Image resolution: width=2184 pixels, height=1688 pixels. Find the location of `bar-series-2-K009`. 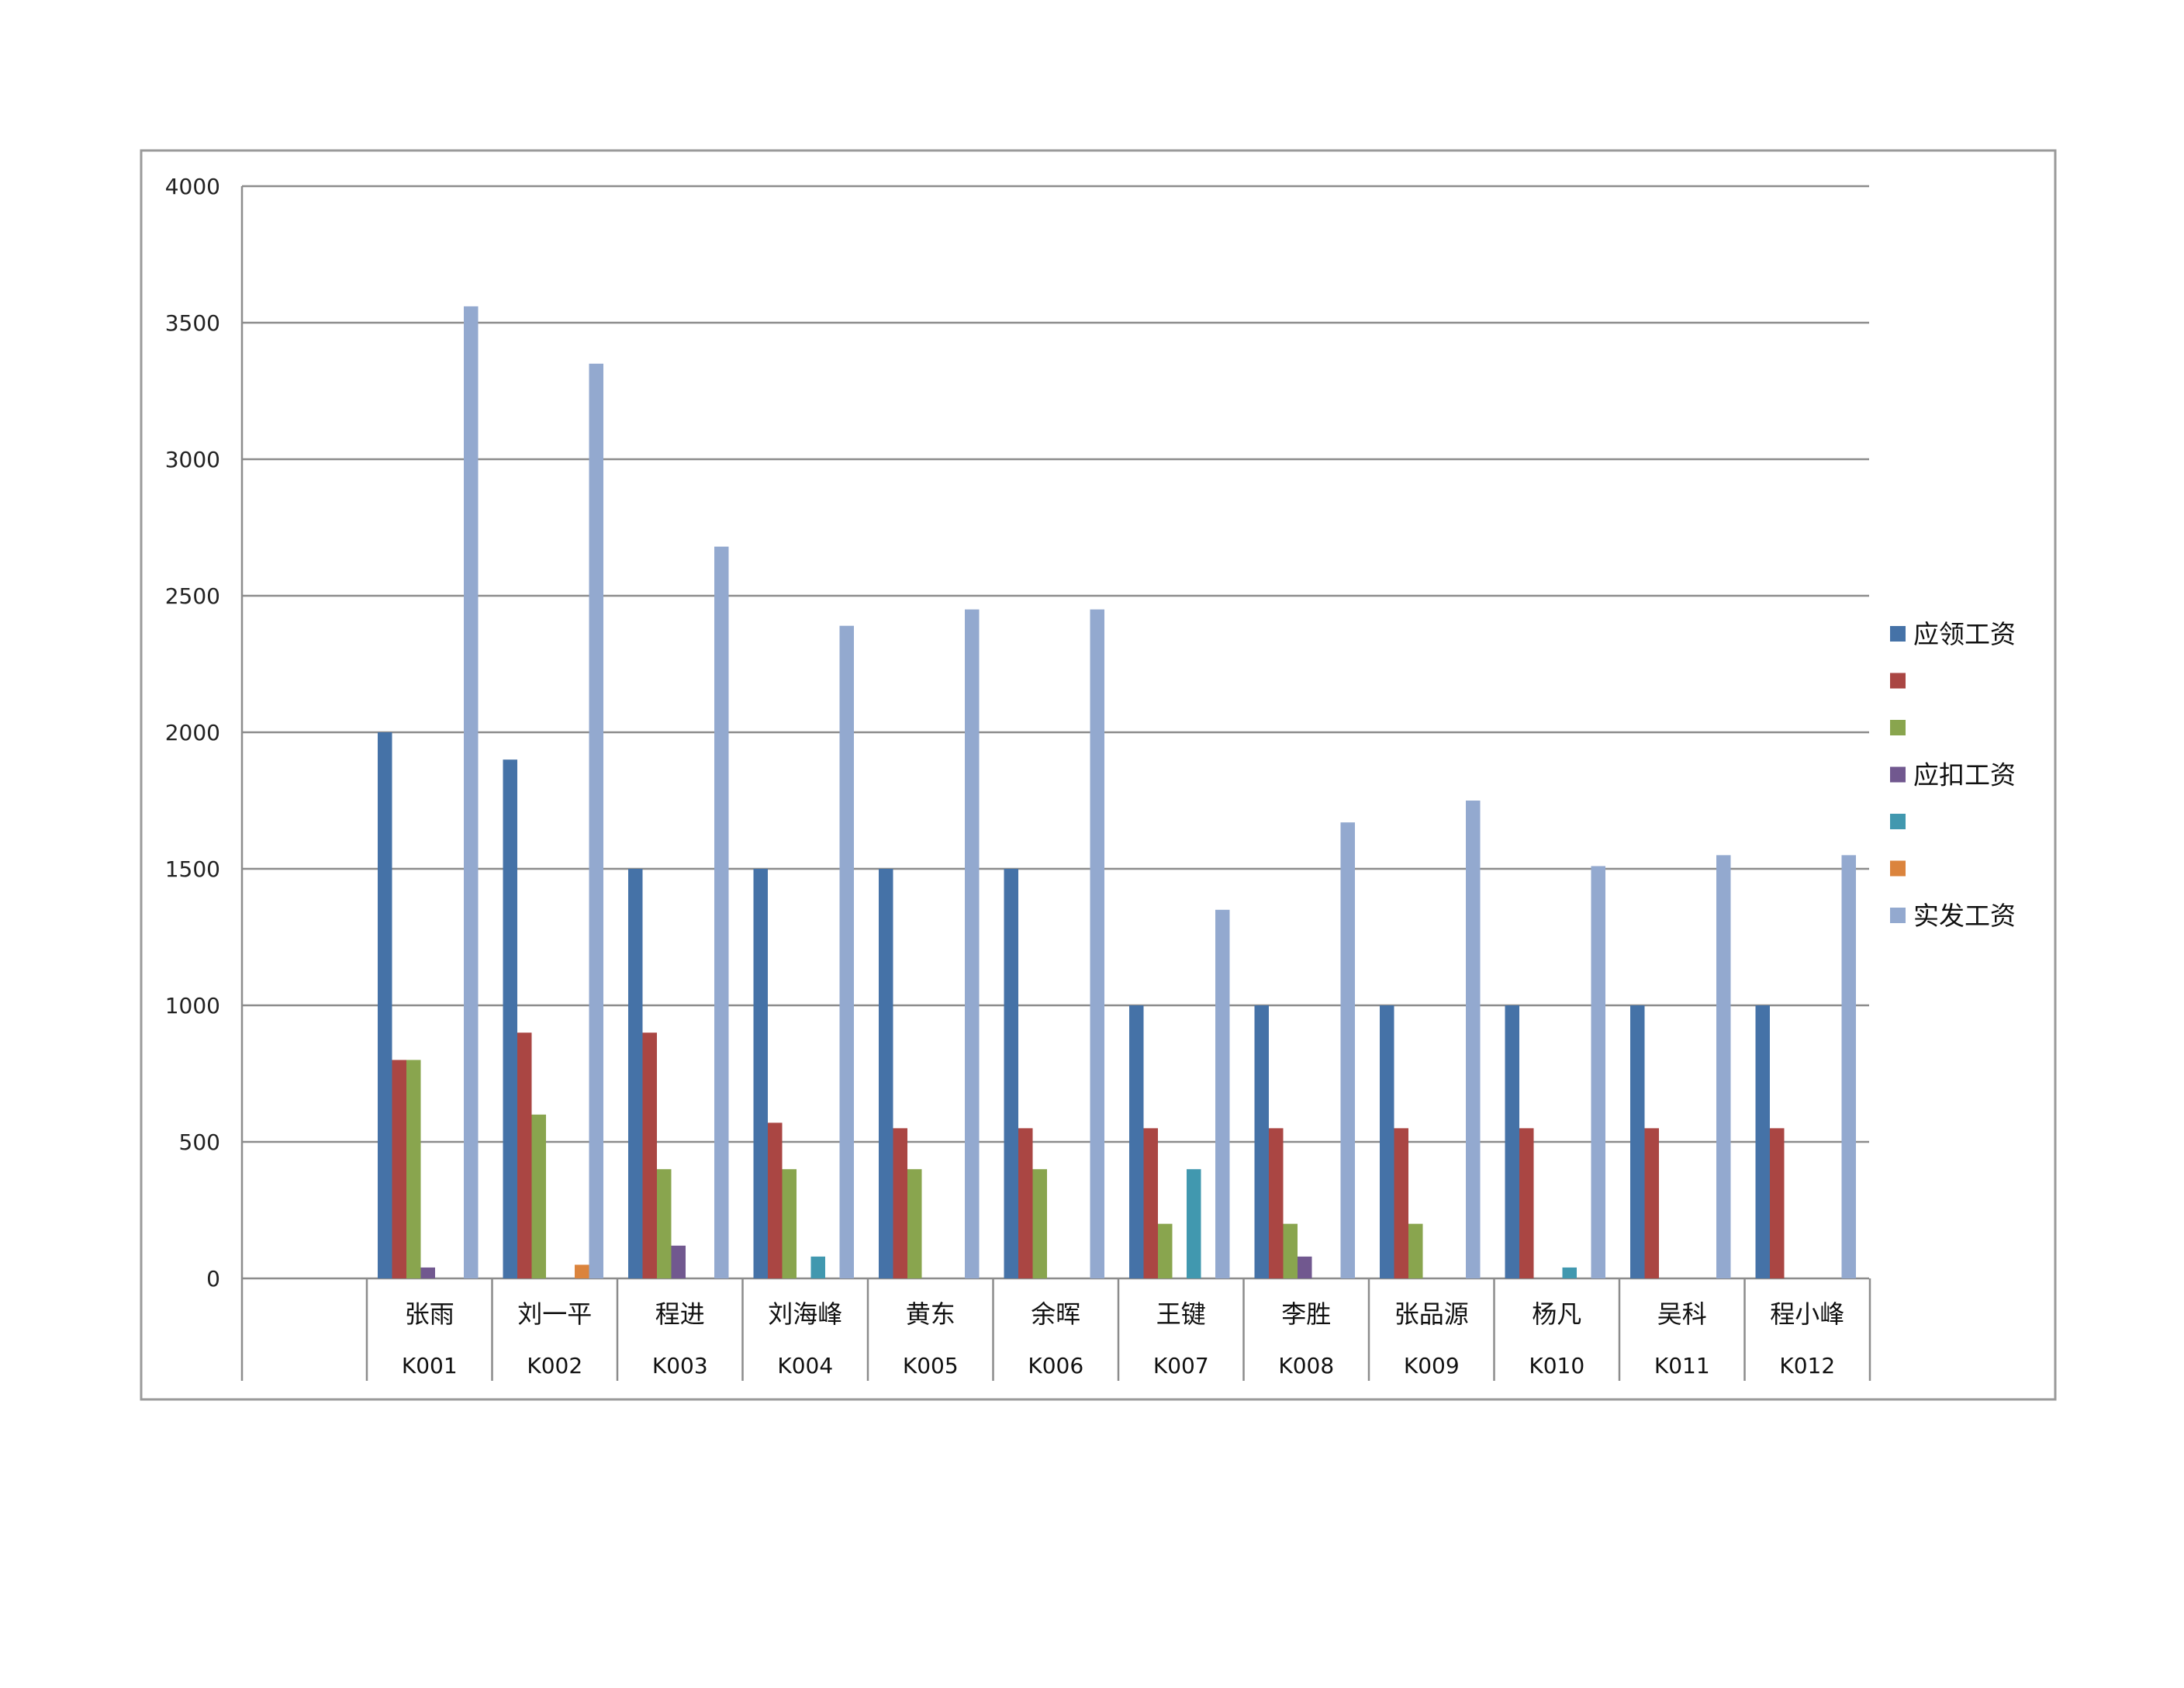

bar-series-2-K009 is located at coordinates (1401, 1203).